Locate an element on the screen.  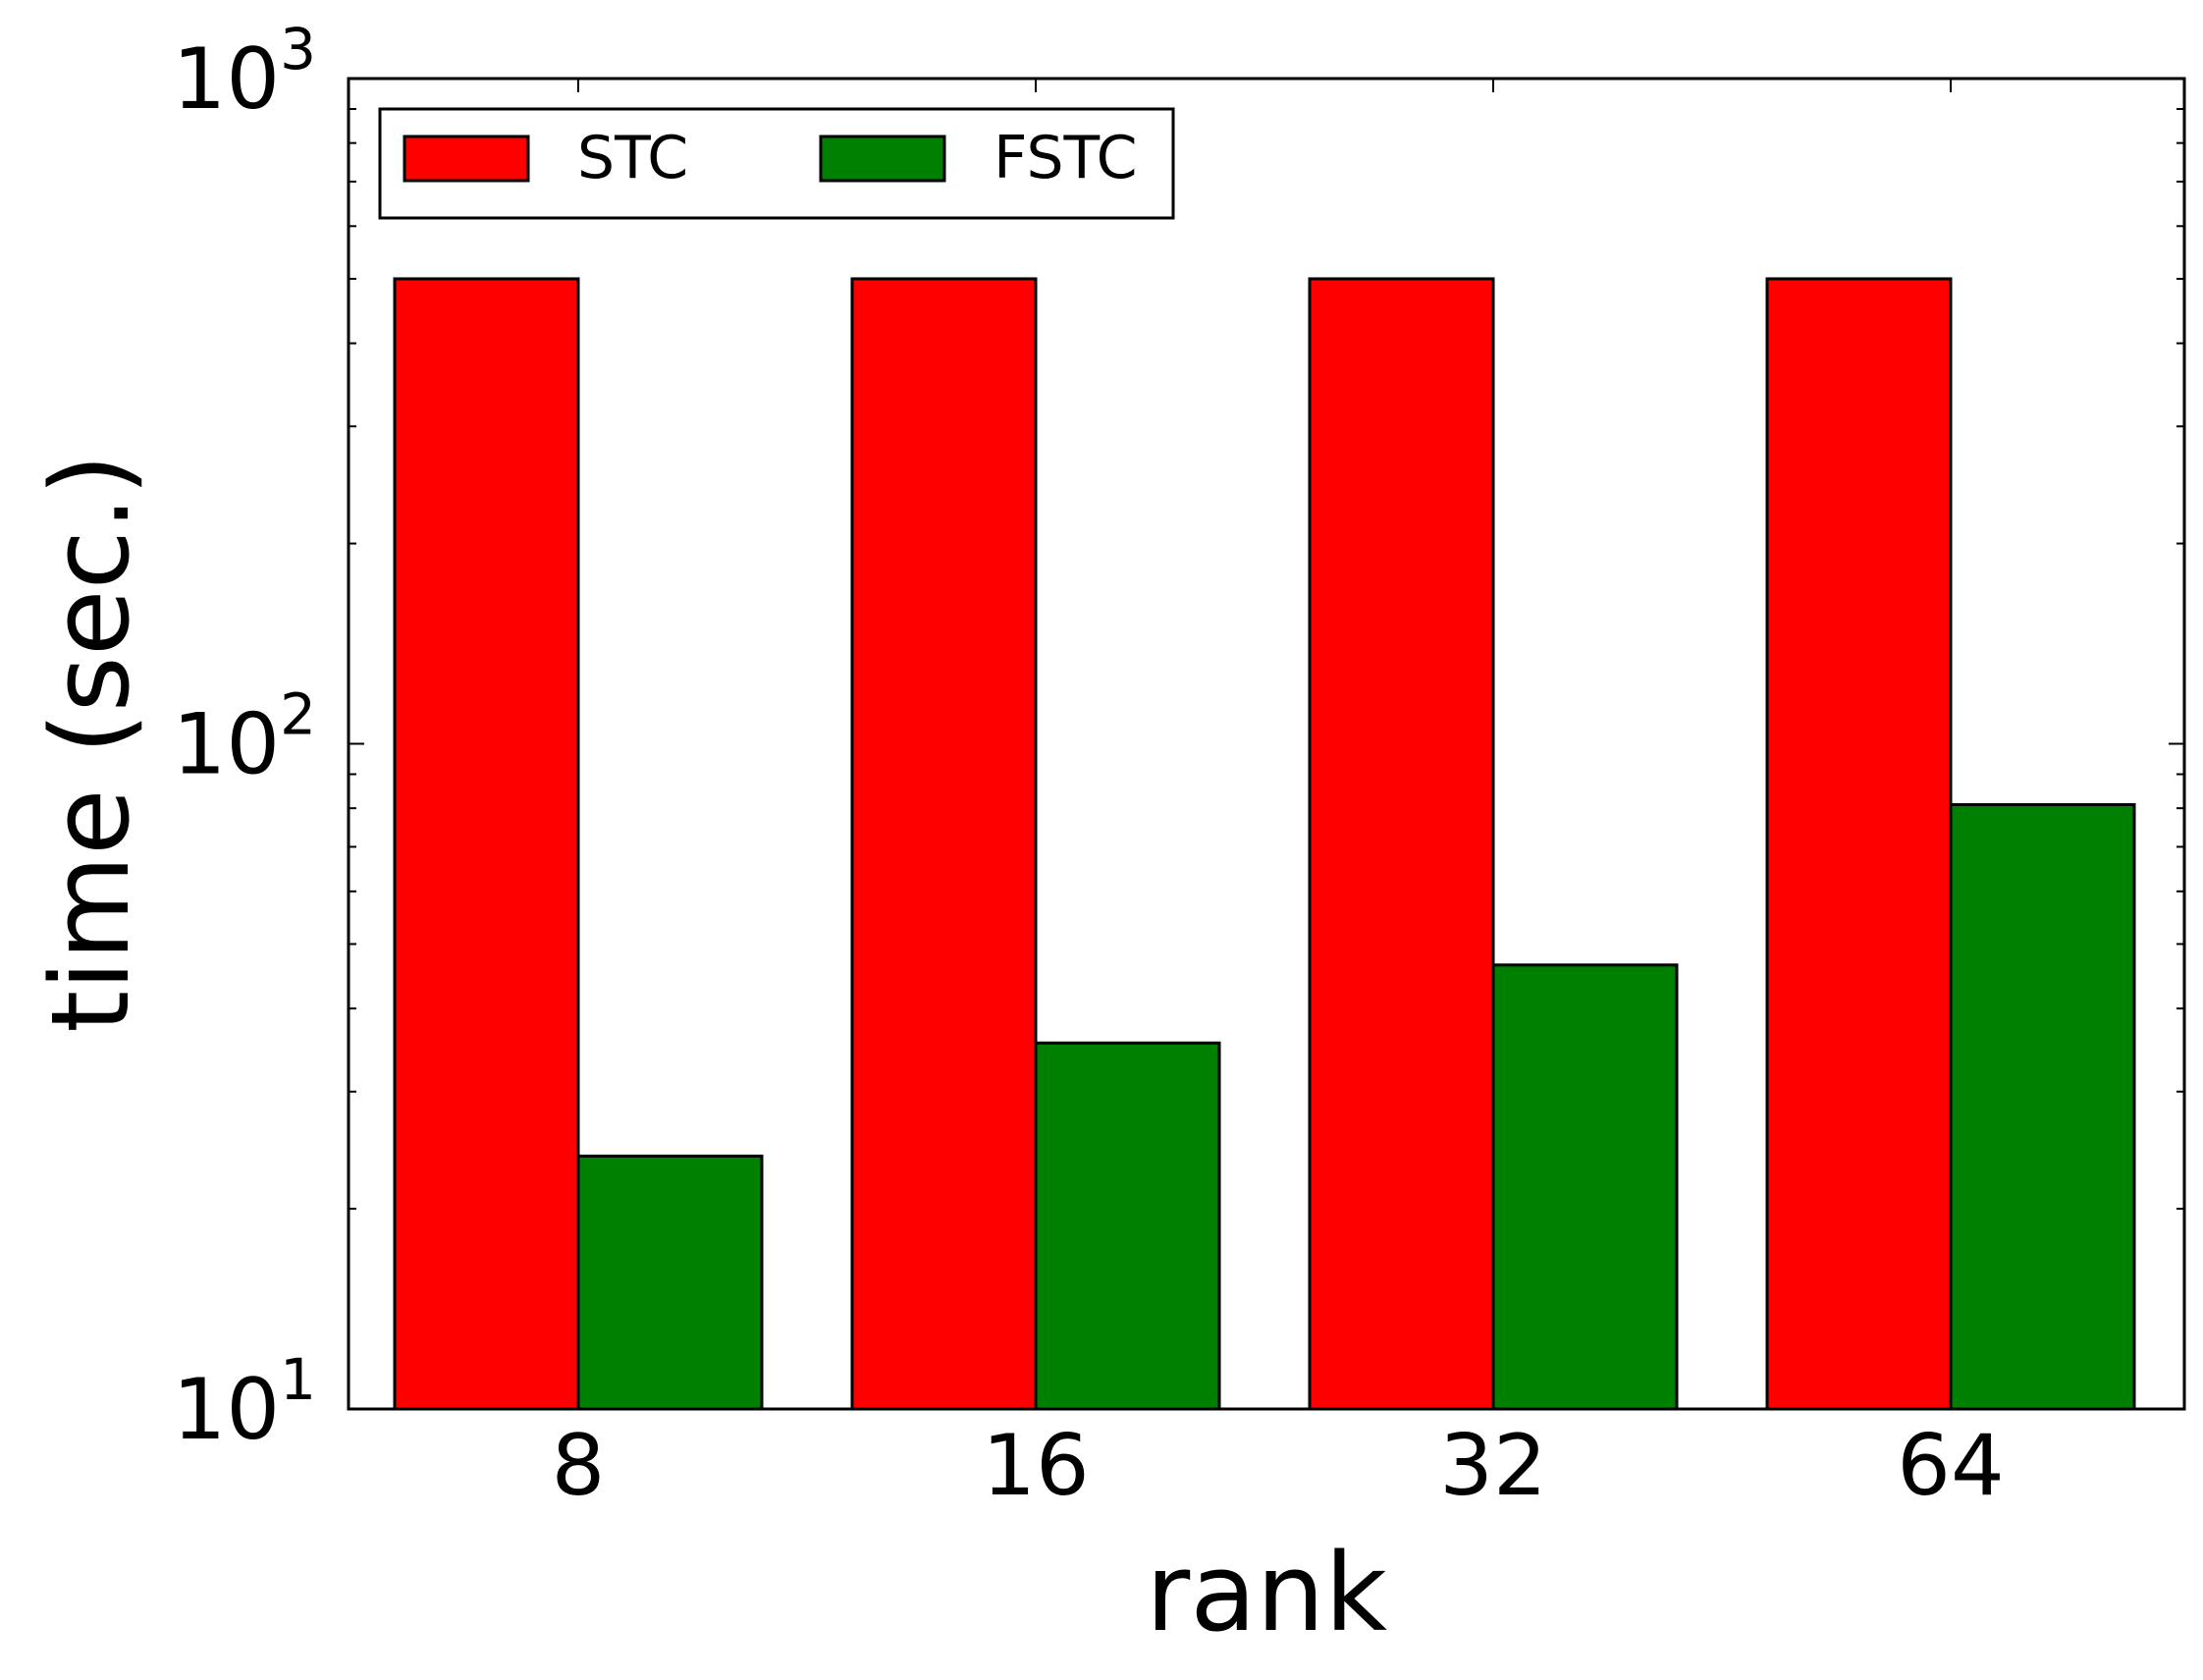
x-tick-label-64: 64 is located at coordinates (1951, 1466).